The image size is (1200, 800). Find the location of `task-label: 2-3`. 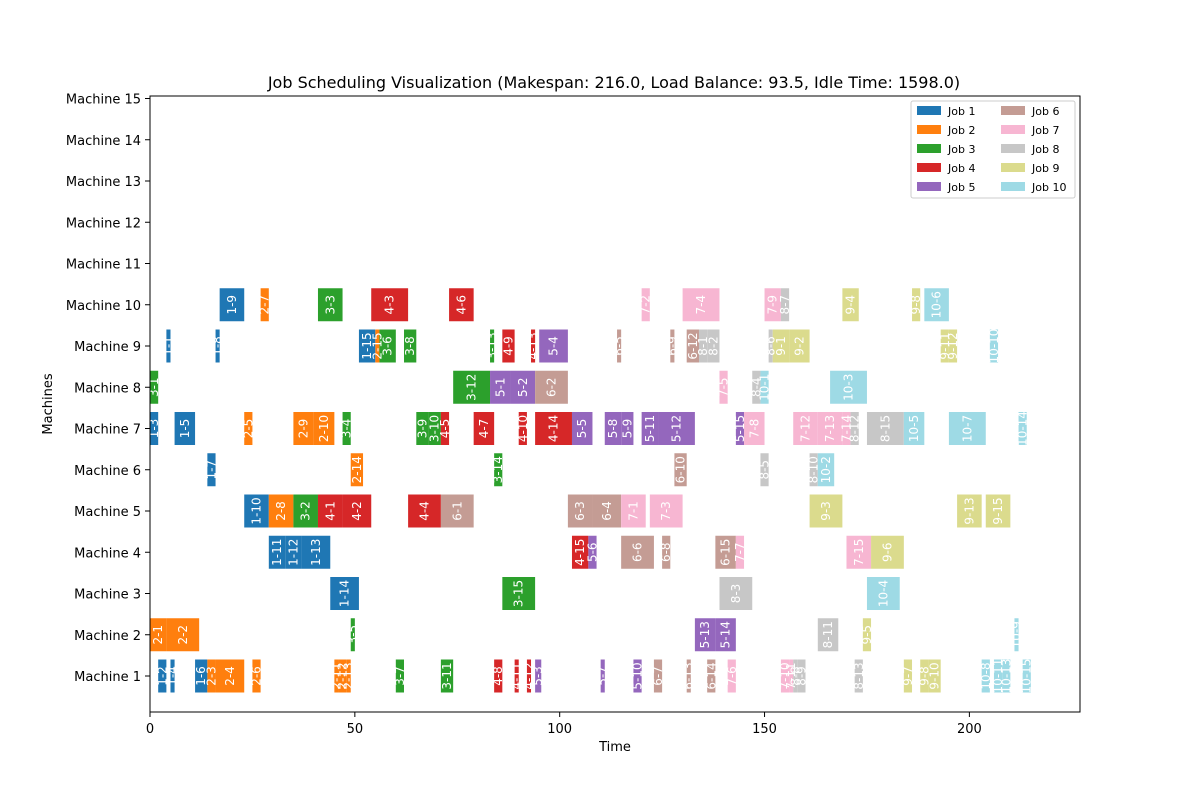

task-label: 2-3 is located at coordinates (211, 676).